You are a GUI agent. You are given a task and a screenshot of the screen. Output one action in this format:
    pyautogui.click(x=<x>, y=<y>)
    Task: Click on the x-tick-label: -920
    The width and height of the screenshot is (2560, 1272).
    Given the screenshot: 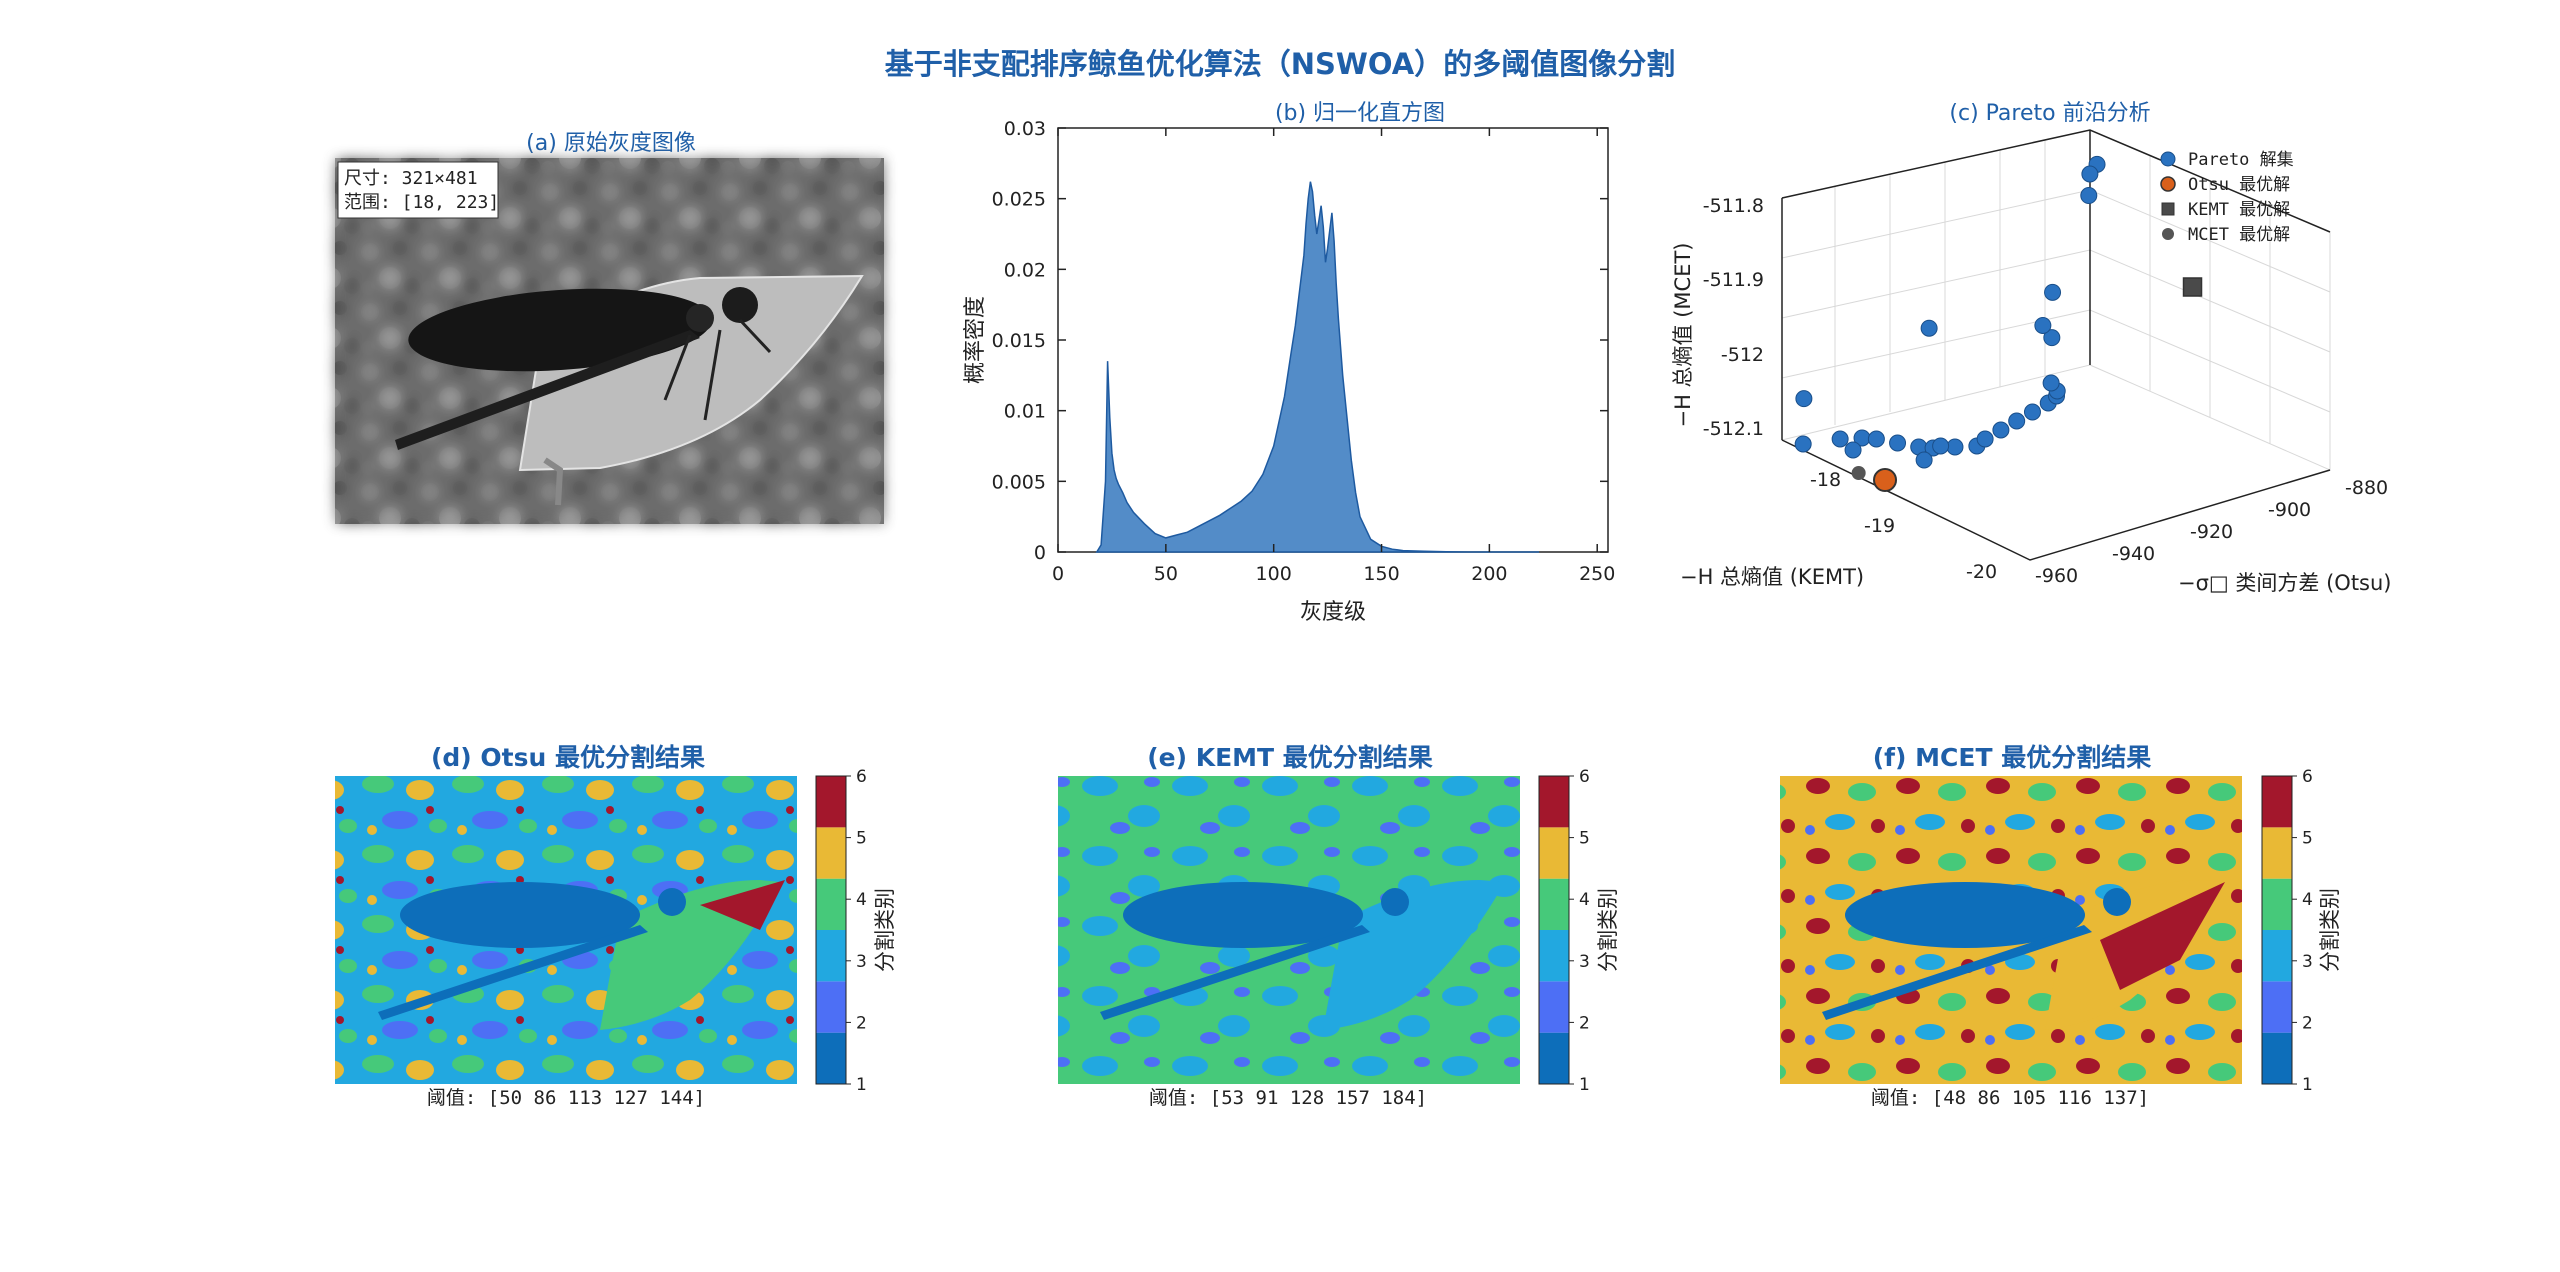 What is the action you would take?
    pyautogui.click(x=2211, y=532)
    